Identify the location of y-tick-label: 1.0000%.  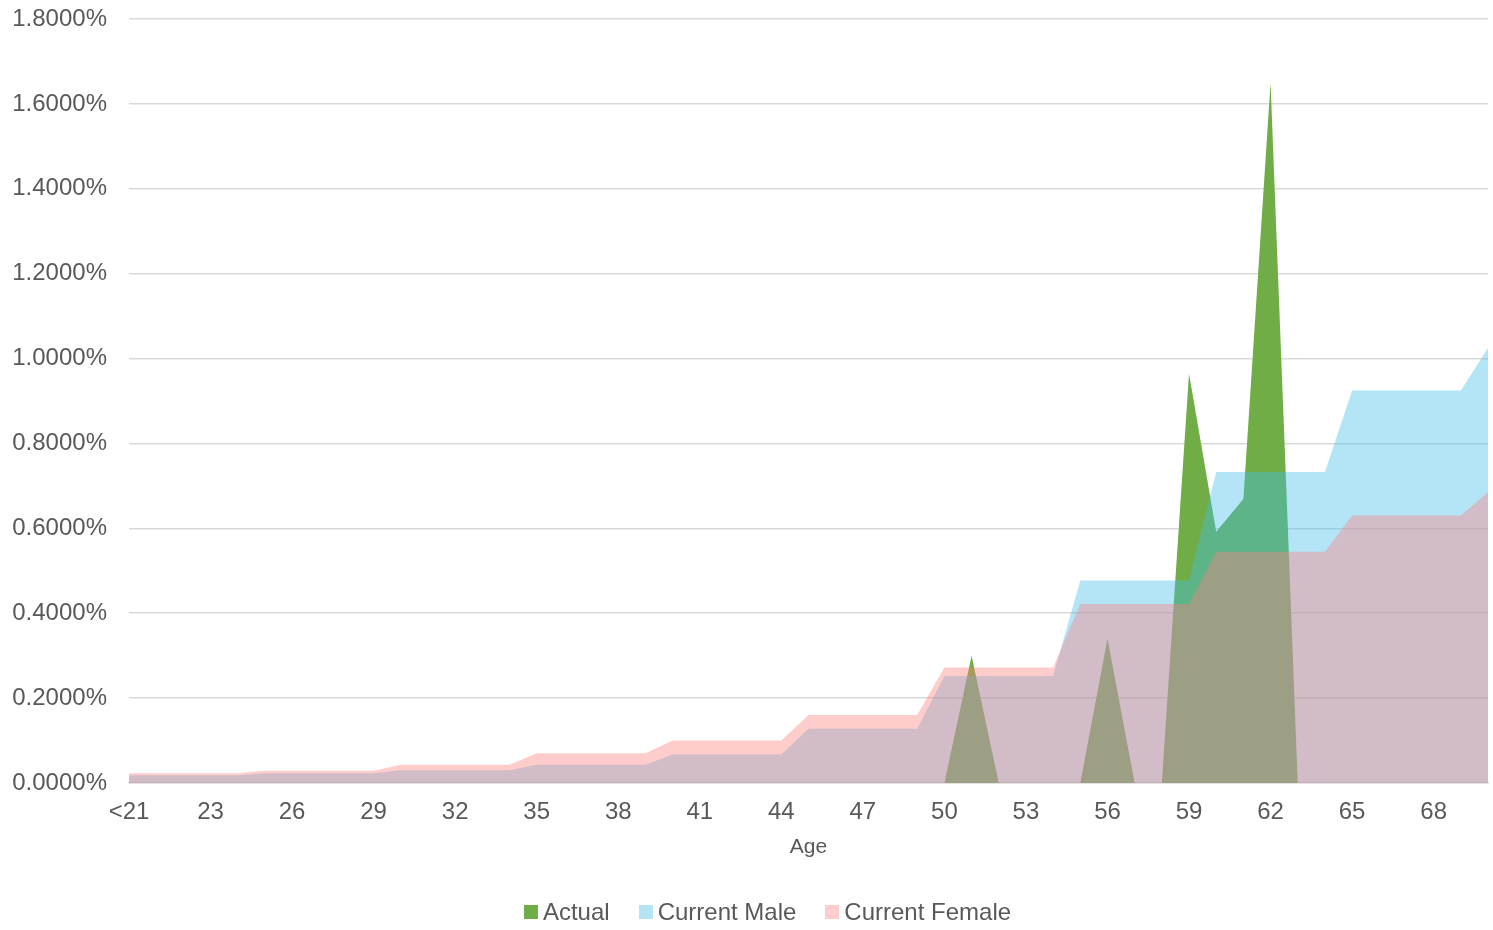
(59, 357).